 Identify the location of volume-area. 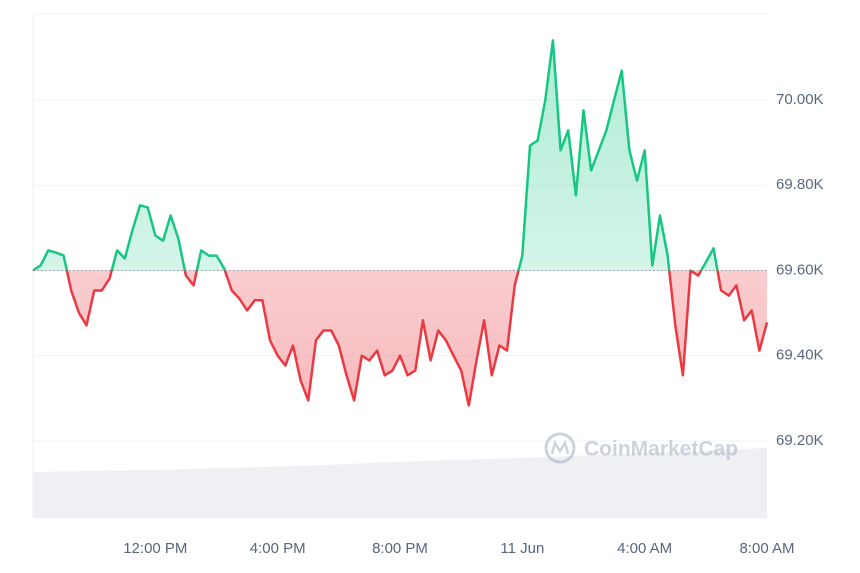
(400, 483).